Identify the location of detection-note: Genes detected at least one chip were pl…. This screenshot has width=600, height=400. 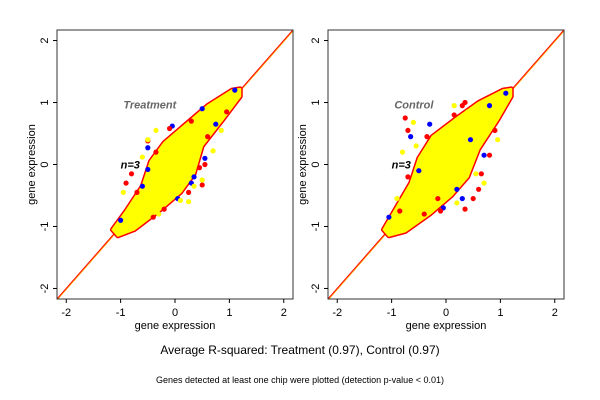
(300, 380).